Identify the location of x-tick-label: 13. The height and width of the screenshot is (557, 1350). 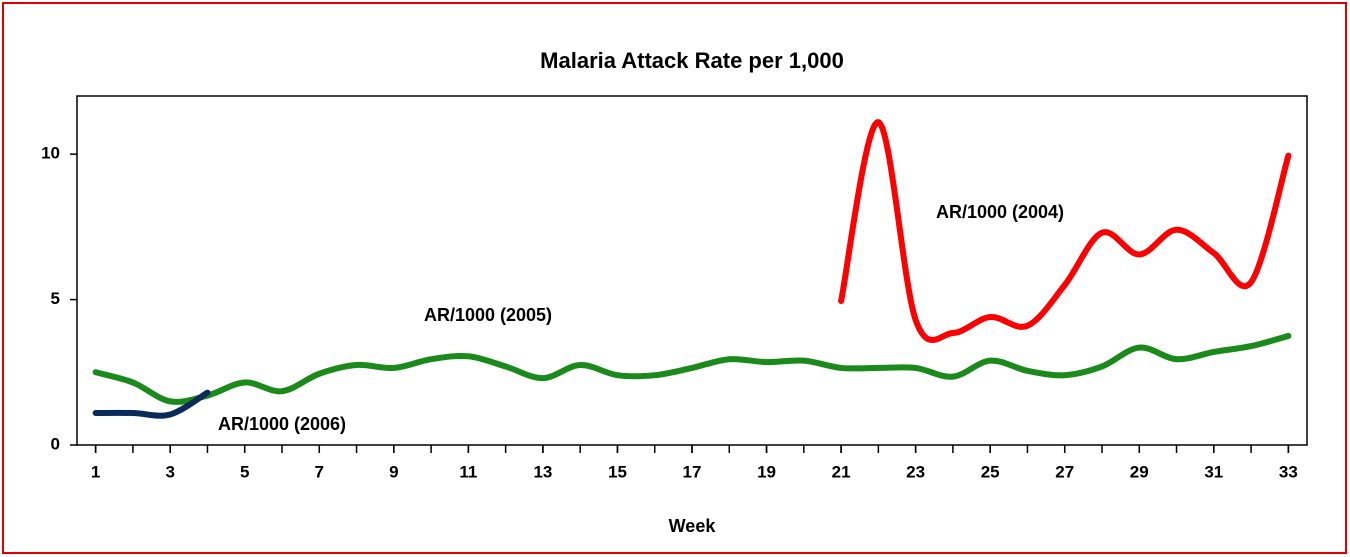
(542, 471).